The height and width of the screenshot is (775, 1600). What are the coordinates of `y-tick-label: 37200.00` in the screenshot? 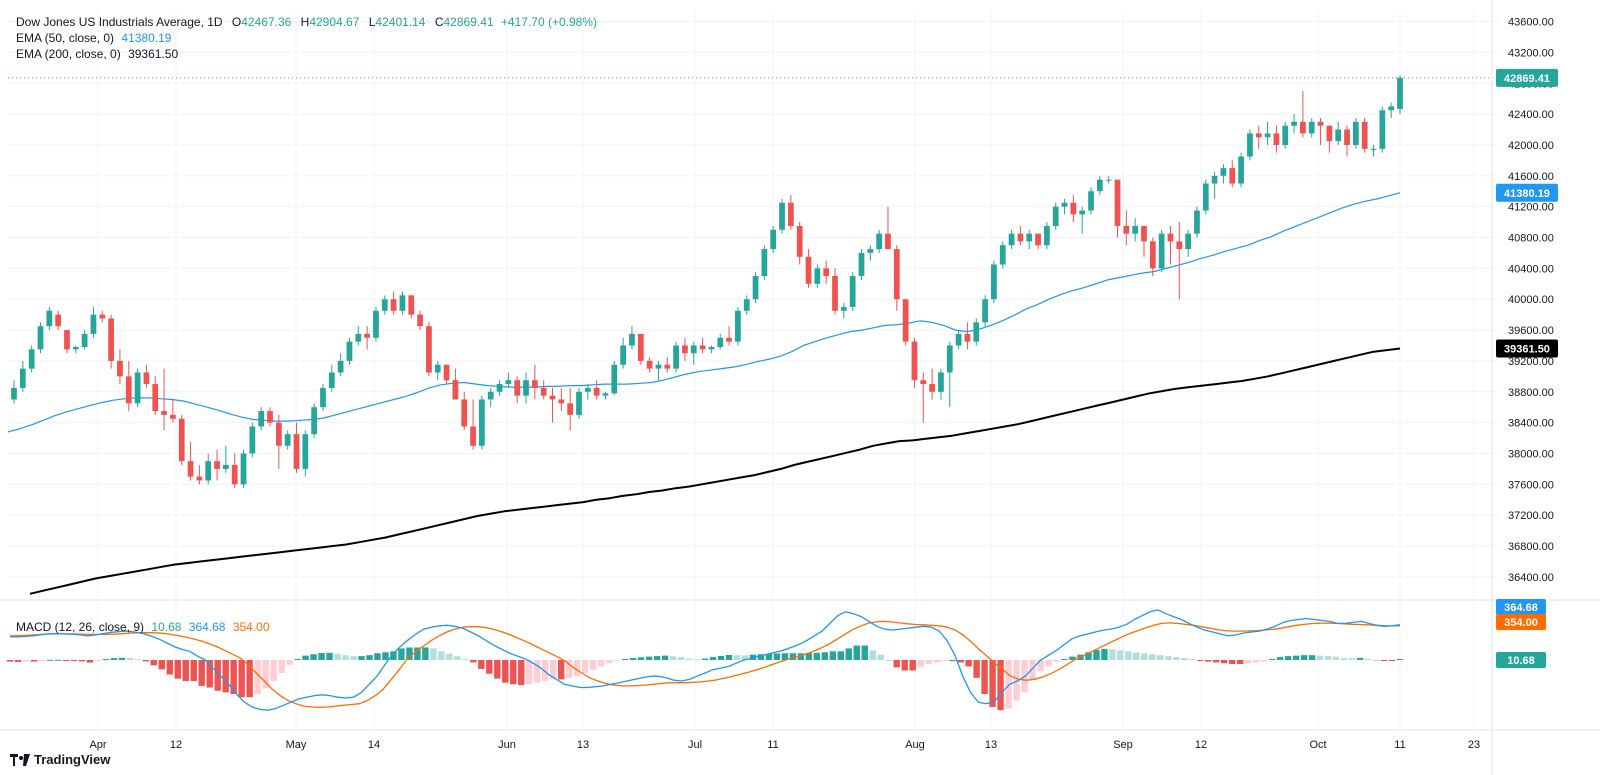 It's located at (1531, 516).